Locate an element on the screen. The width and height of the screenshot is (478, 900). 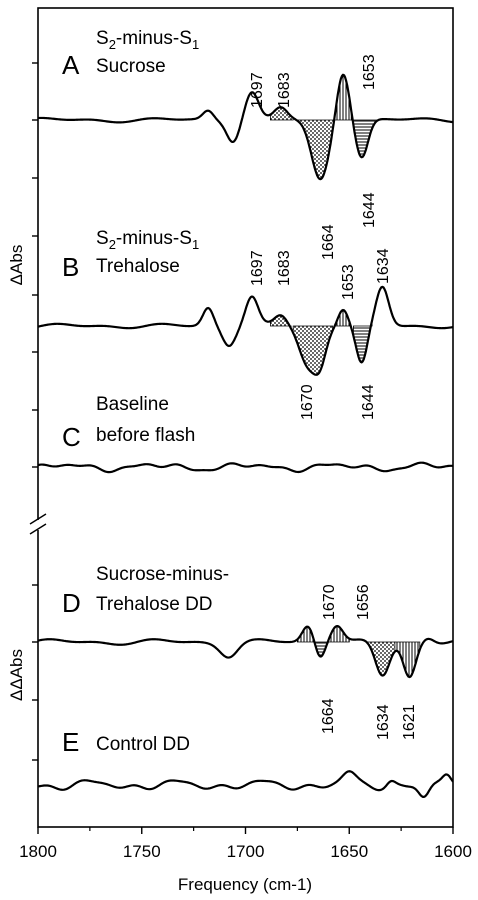
panel-e: E Control DD is located at coordinates (126, 742).